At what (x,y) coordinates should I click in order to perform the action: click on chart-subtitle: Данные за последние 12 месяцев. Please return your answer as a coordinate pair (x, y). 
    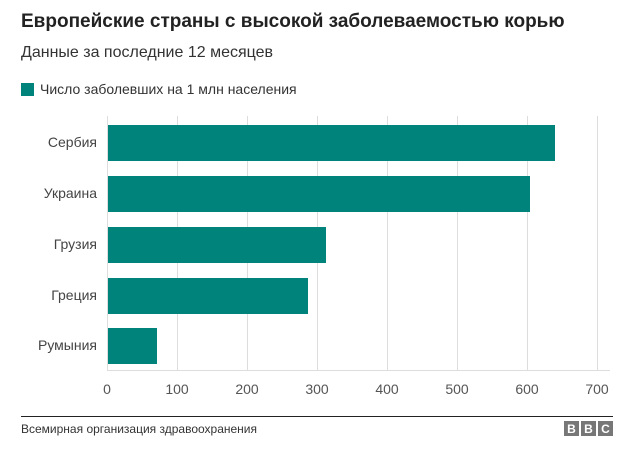
    Looking at the image, I should click on (147, 52).